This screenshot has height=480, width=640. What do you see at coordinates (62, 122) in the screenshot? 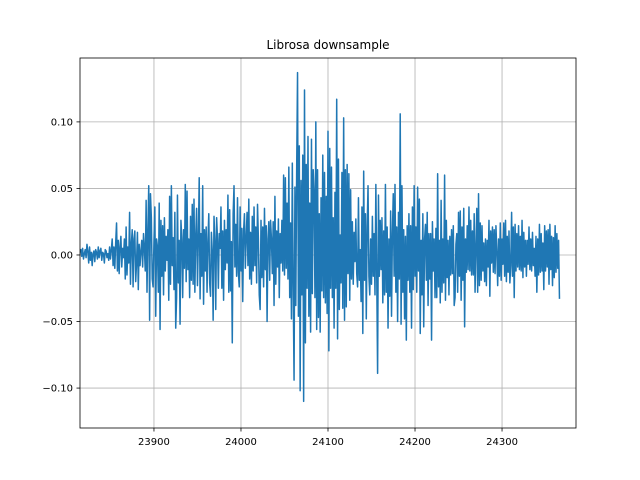
I see `y-tick-label: 0.10` at bounding box center [62, 122].